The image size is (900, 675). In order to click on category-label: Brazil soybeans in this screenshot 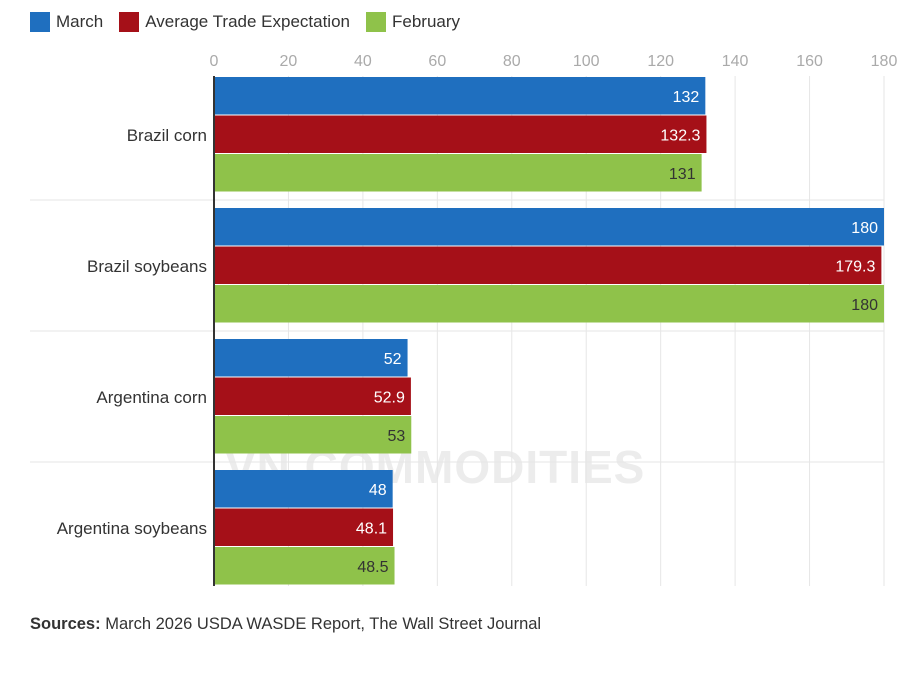, I will do `click(147, 266)`.